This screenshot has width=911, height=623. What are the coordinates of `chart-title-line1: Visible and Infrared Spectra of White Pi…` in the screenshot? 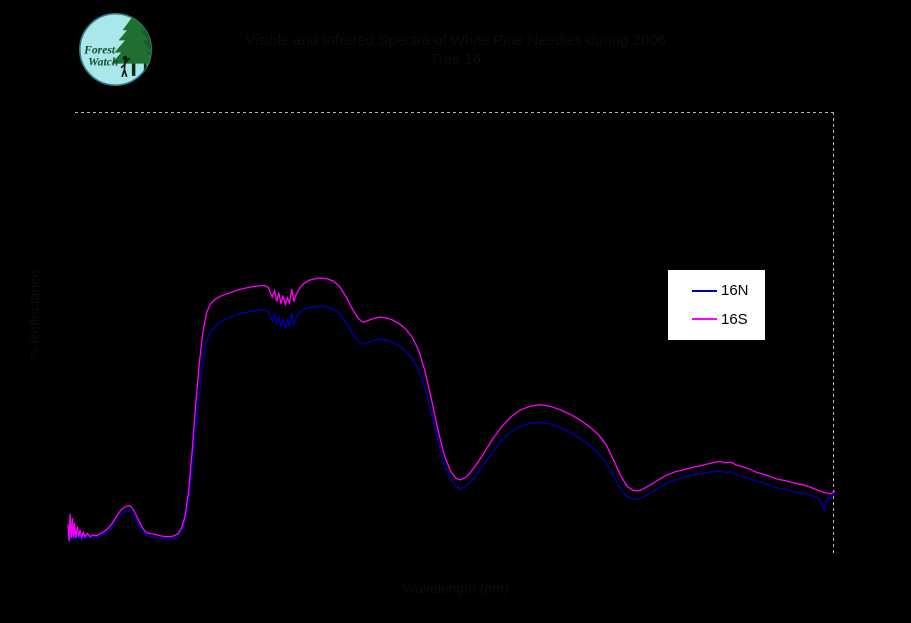 It's located at (455, 40).